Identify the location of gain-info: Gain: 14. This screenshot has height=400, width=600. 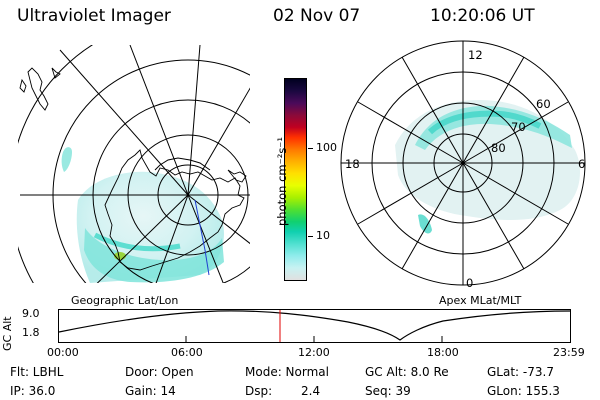
(150, 391).